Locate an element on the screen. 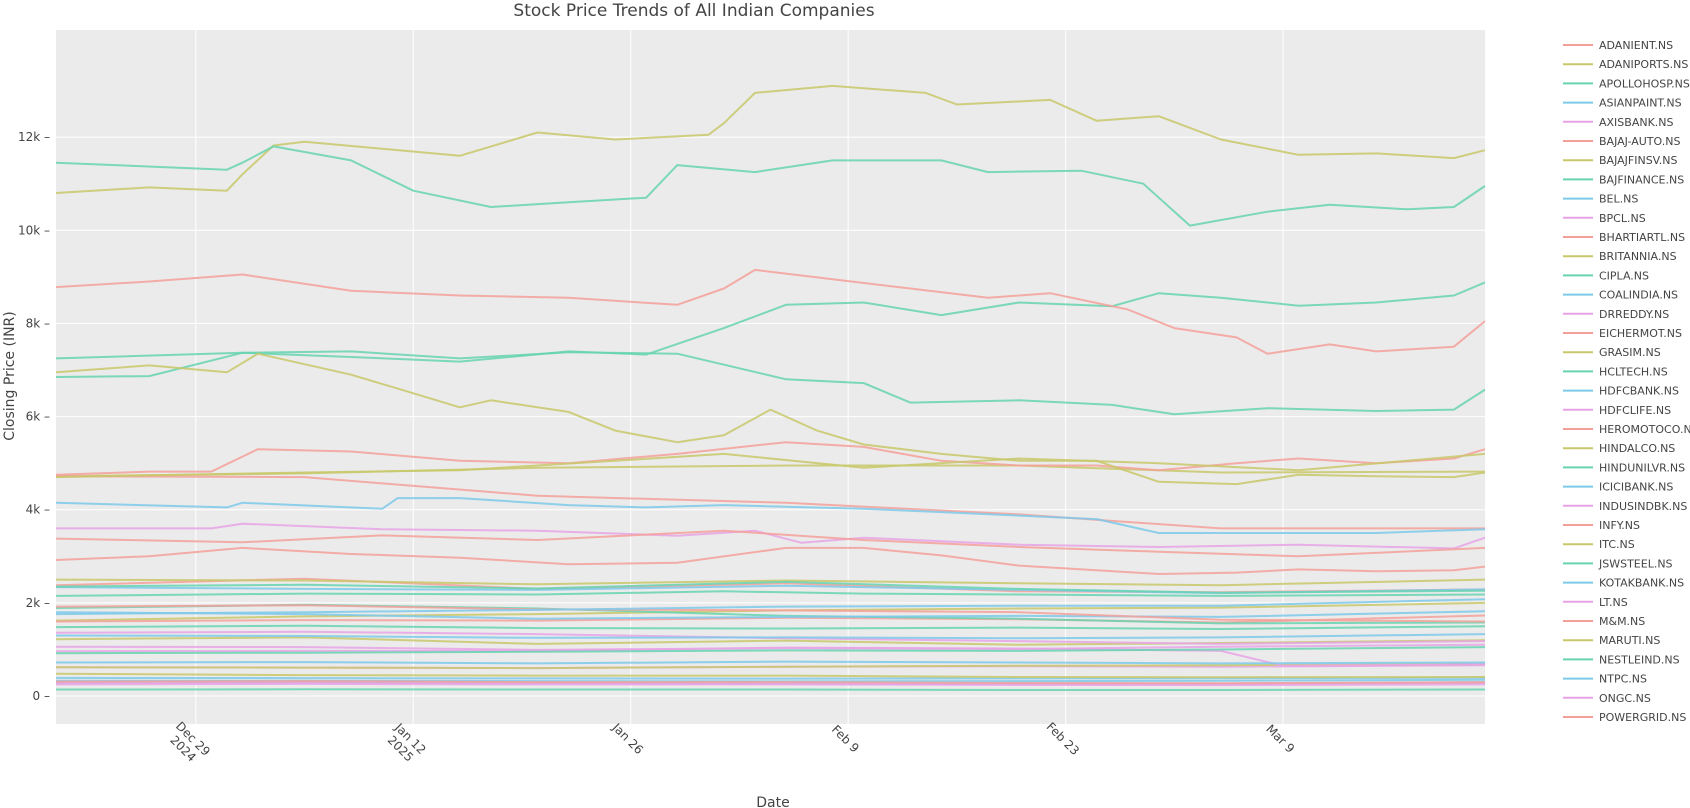 Image resolution: width=1690 pixels, height=808 pixels. legend-item: HDFCLIFE.NS is located at coordinates (1617, 410).